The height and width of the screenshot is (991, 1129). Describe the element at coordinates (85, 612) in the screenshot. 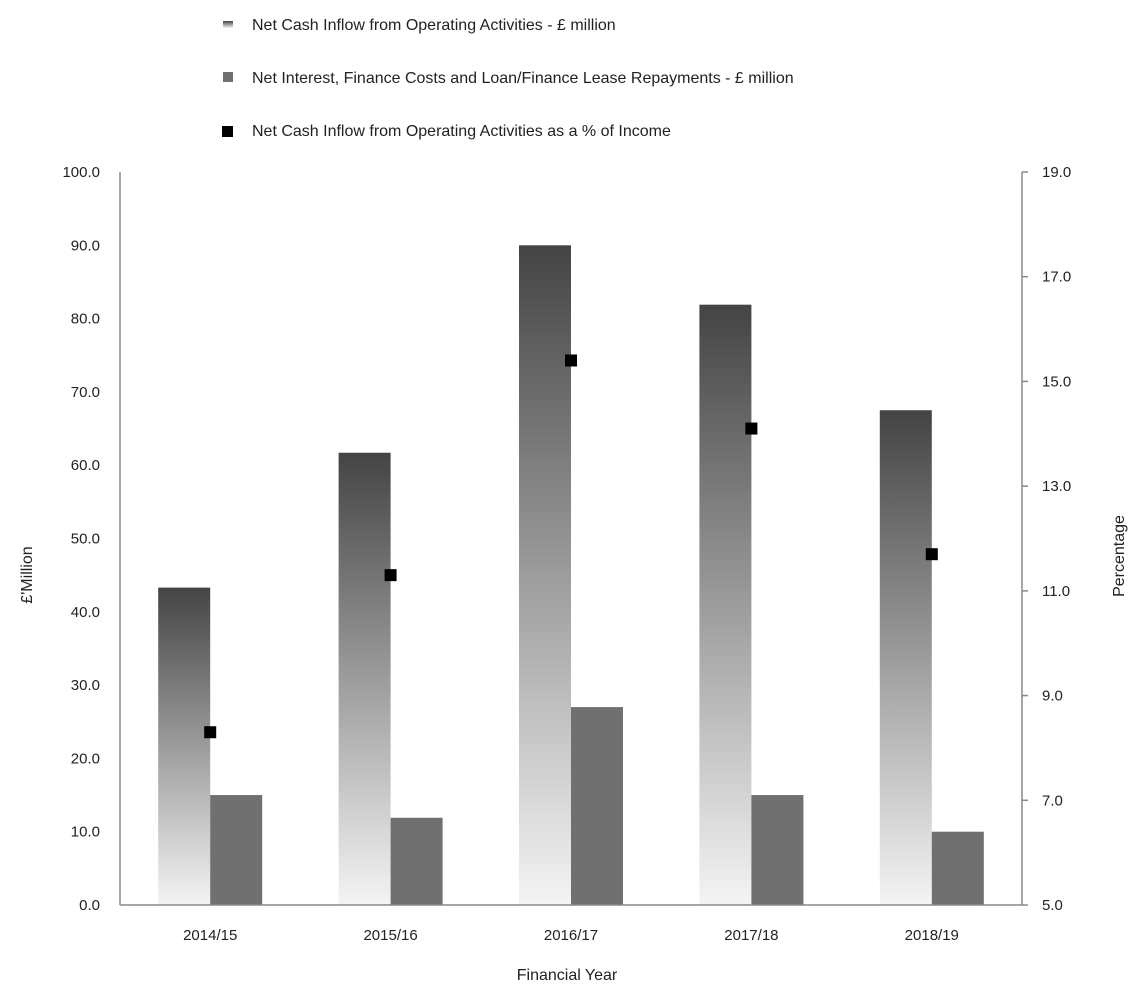

I see `y-tick-label: 40.0` at that location.